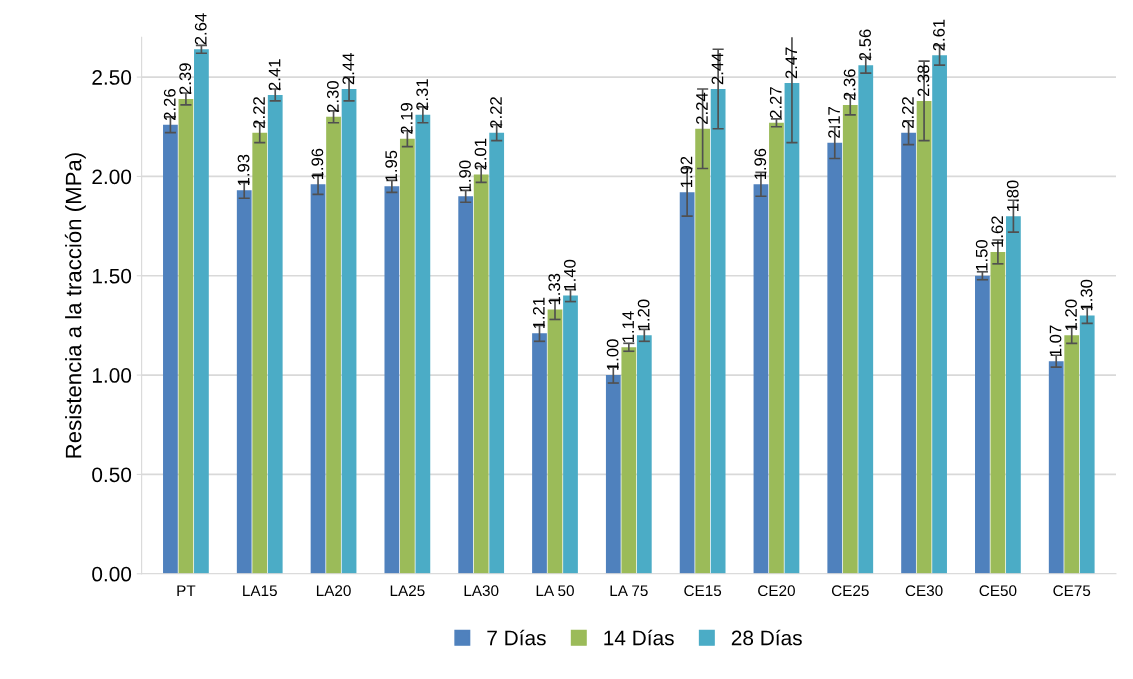 The width and height of the screenshot is (1133, 679). Describe the element at coordinates (686, 172) in the screenshot. I see `data-label: 1.92` at that location.